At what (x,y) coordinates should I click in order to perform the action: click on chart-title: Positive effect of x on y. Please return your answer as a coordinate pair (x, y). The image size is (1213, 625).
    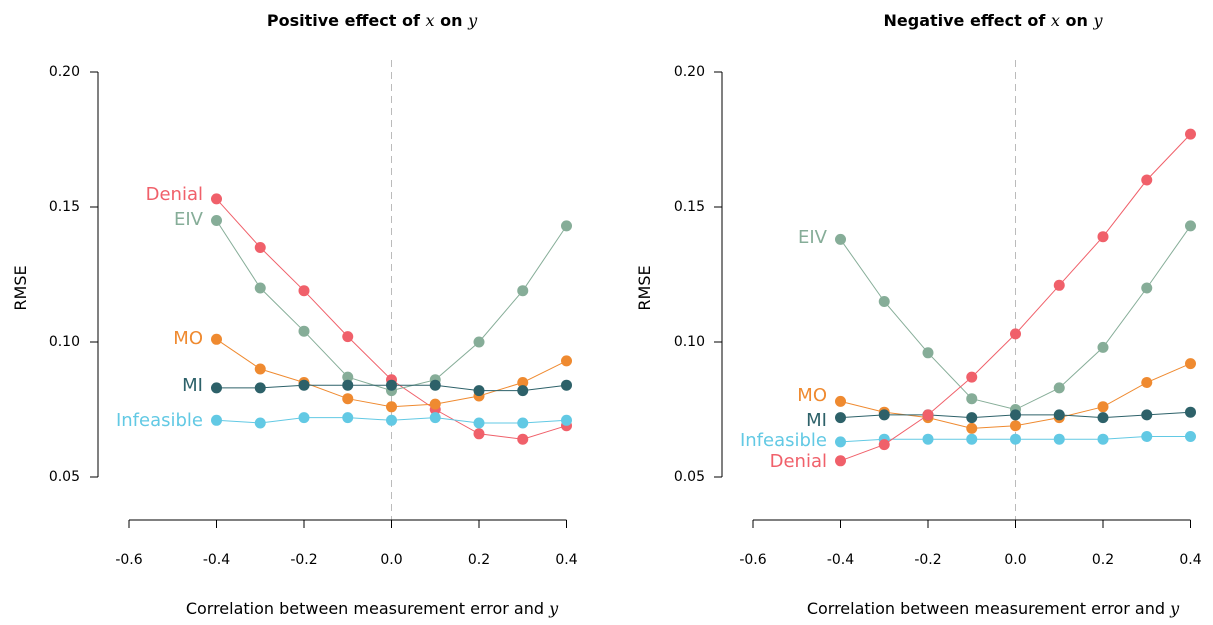
    Looking at the image, I should click on (372, 20).